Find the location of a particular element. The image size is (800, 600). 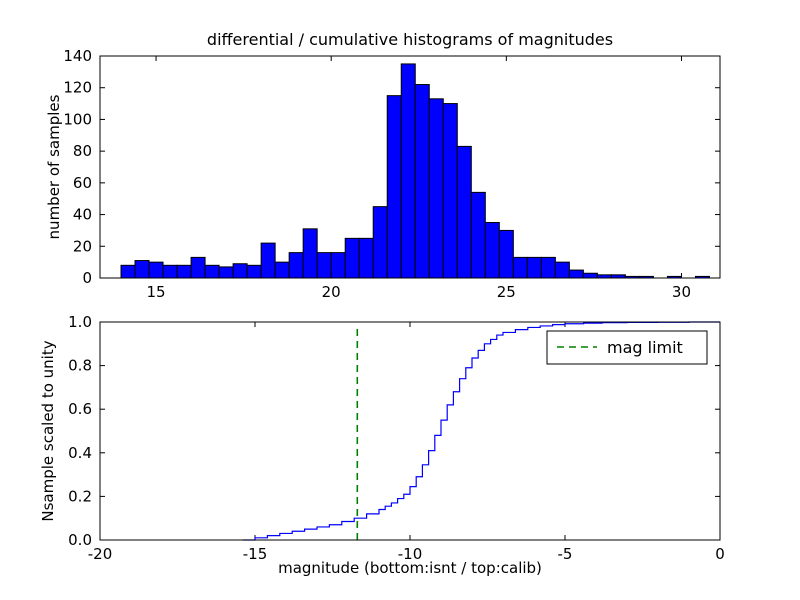

top-plot-x-tick-label: 25 is located at coordinates (506, 292).